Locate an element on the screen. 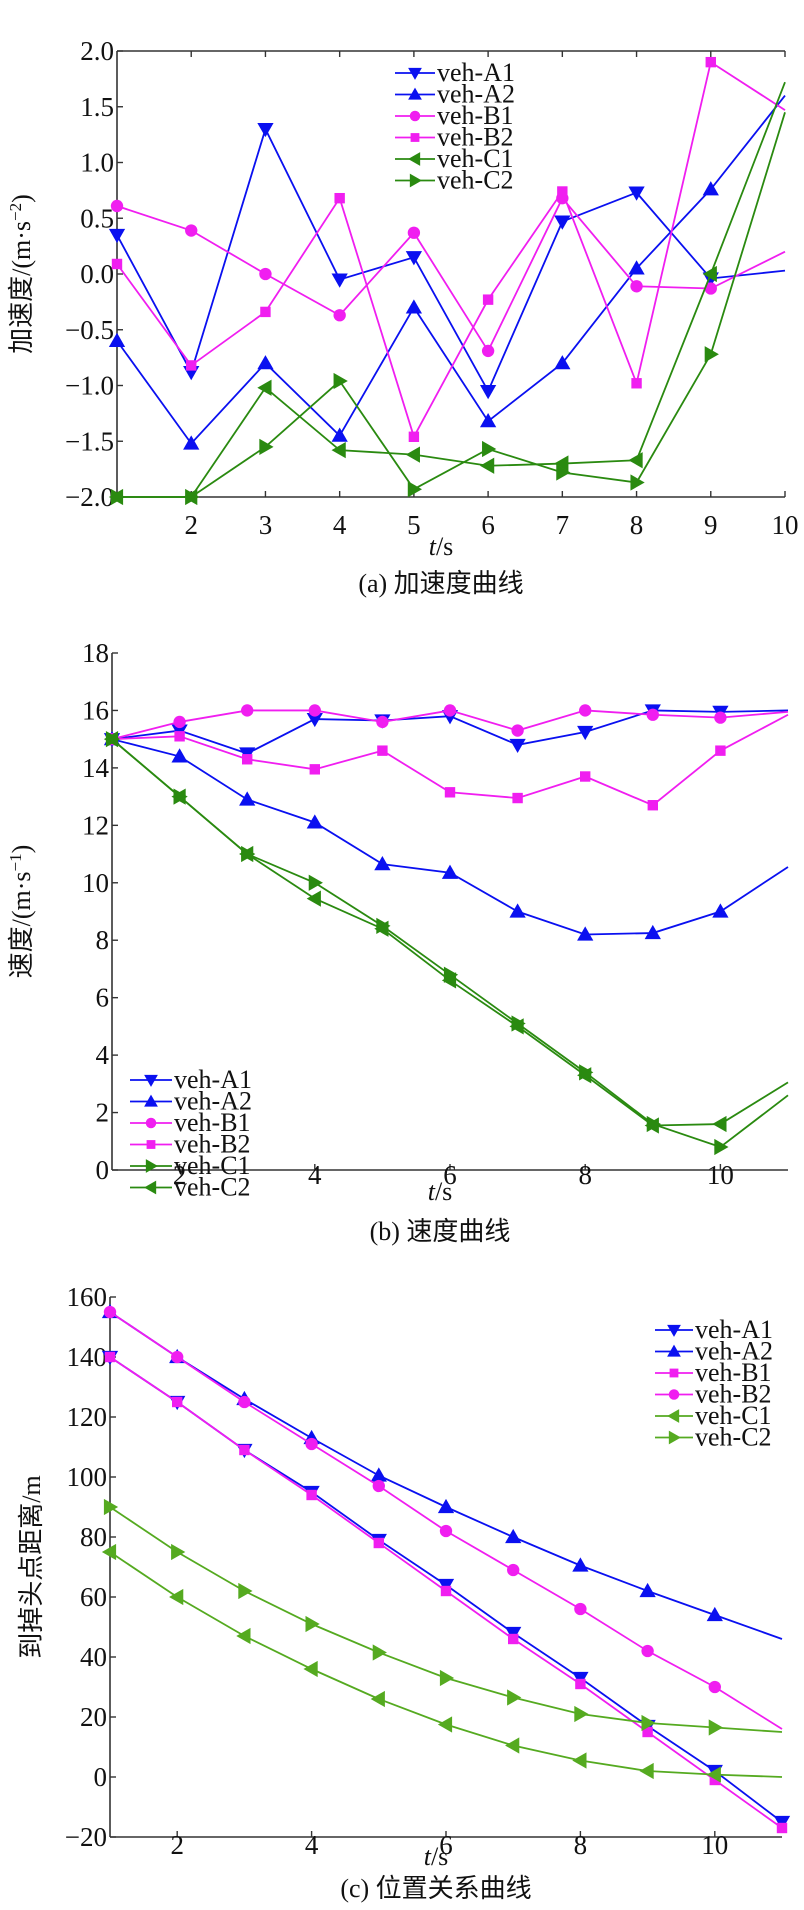  x-tick-label: 4 is located at coordinates (315, 1175).